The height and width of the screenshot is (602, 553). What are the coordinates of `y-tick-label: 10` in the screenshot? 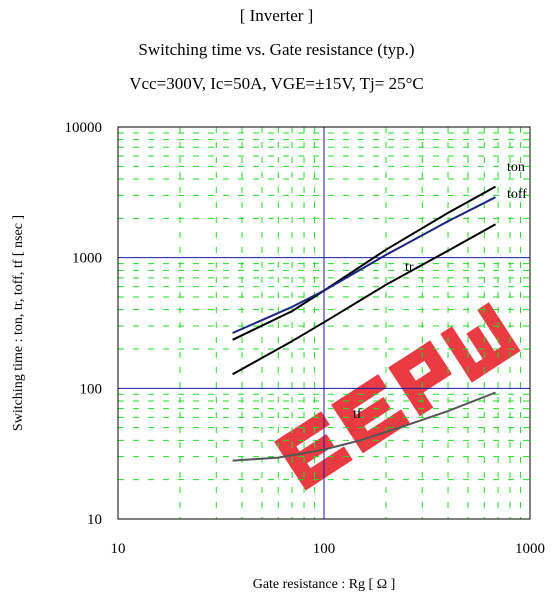 It's located at (94, 520).